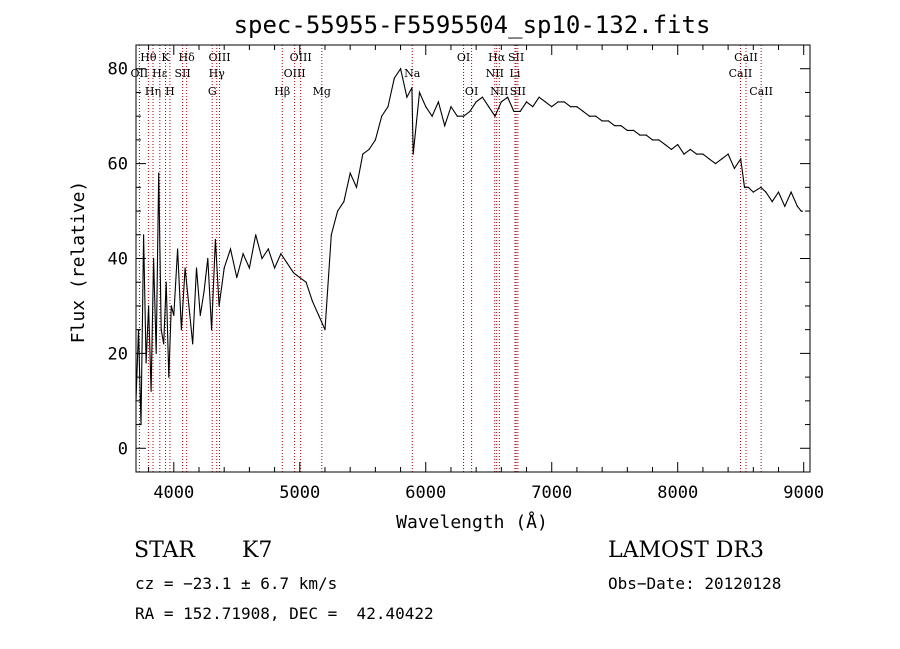 This screenshot has height=649, width=900. Describe the element at coordinates (160, 73) in the screenshot. I see `line-label: Hε` at that location.